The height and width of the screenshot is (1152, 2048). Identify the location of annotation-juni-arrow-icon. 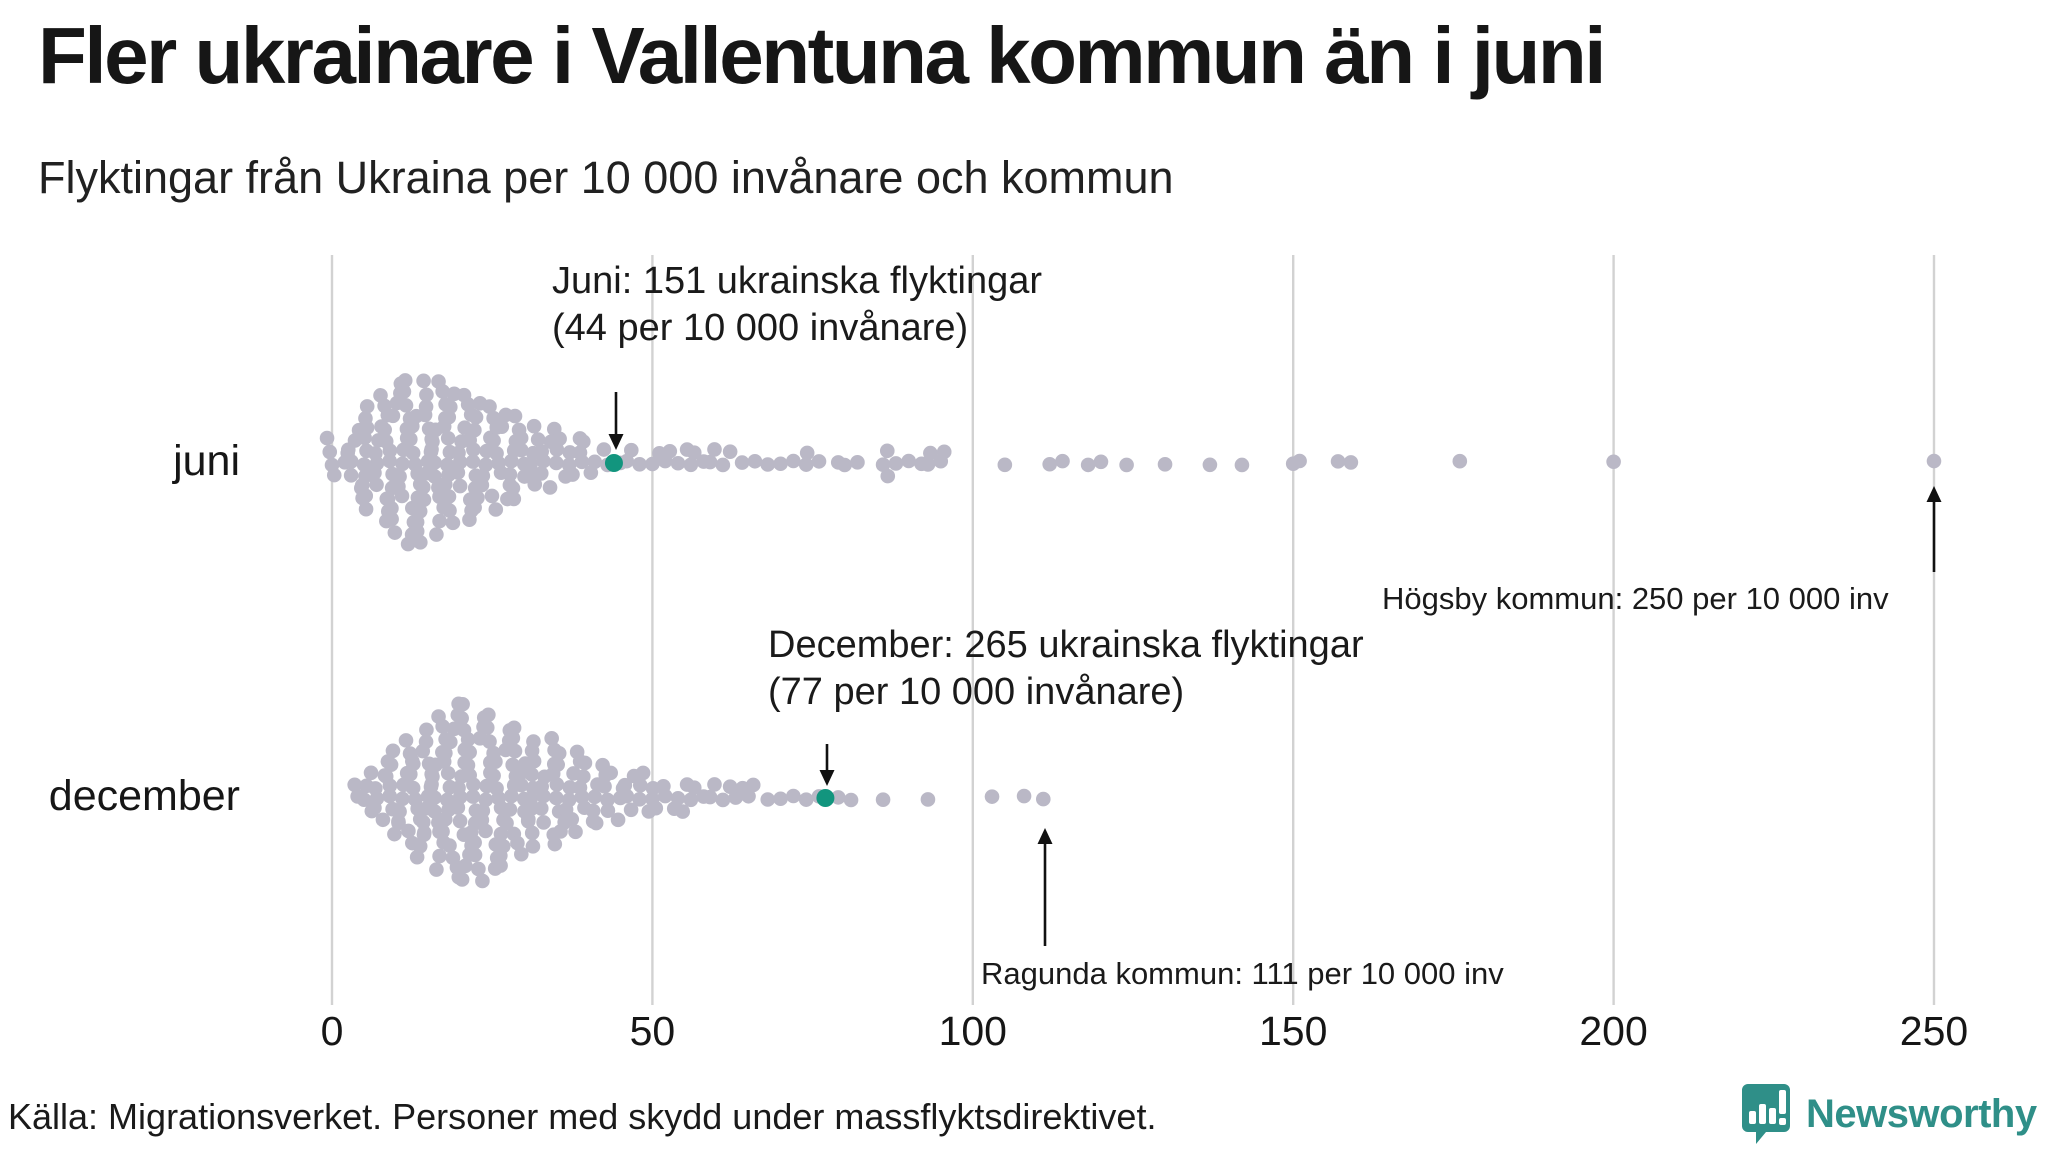
(616, 421).